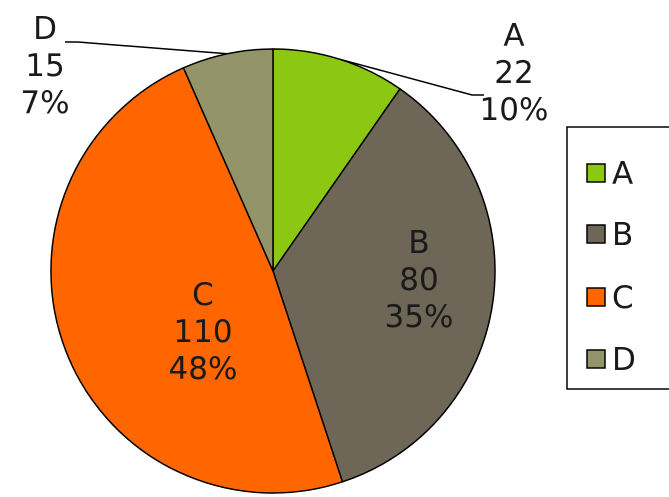 Image resolution: width=669 pixels, height=497 pixels. Describe the element at coordinates (419, 317) in the screenshot. I see `data-label-b-percent: 35%` at that location.